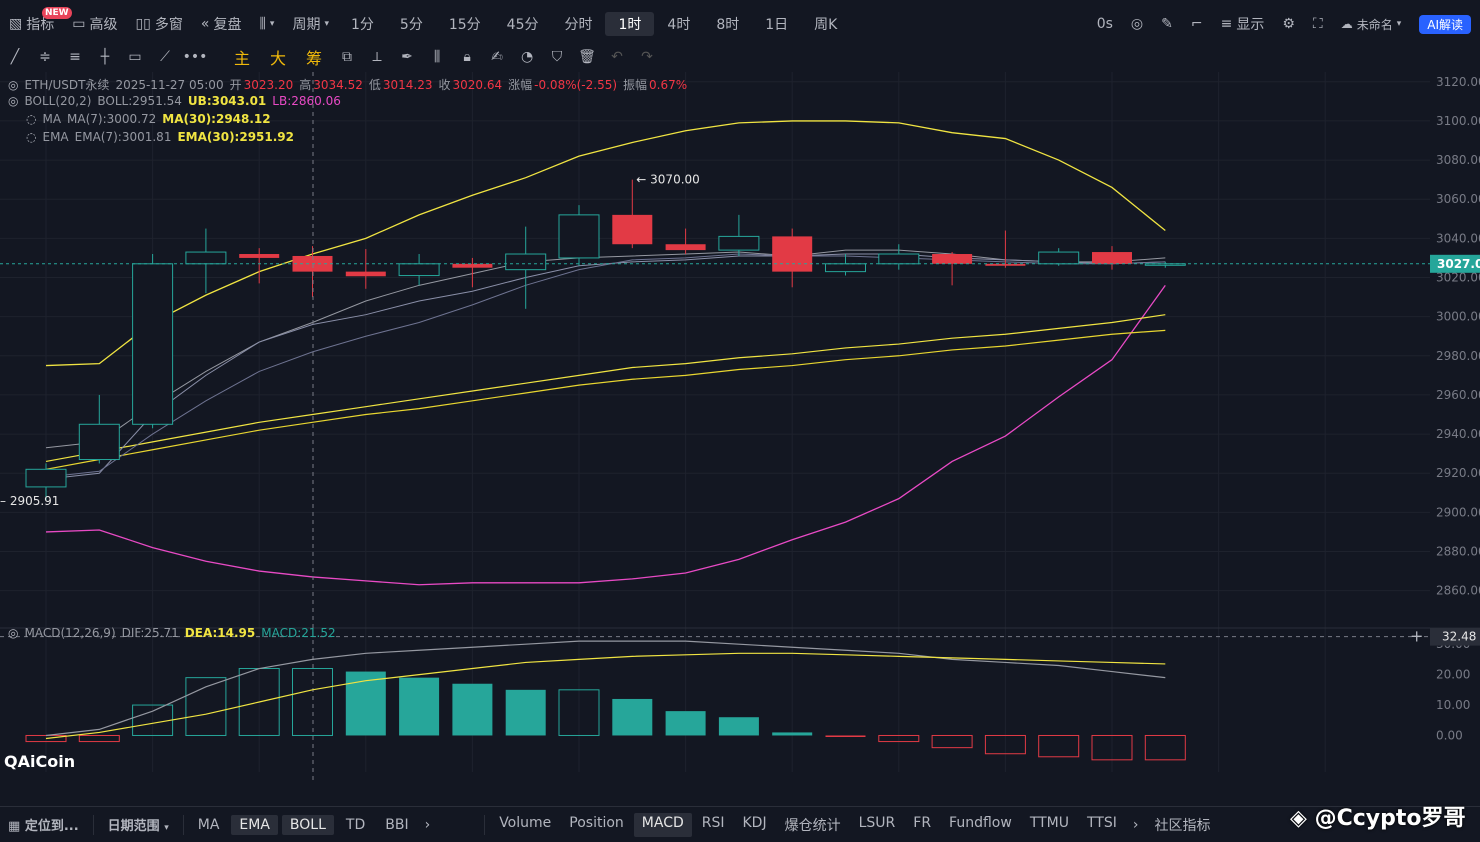 The height and width of the screenshot is (842, 1480). What do you see at coordinates (777, 25) in the screenshot?
I see `interval-8: 1日` at bounding box center [777, 25].